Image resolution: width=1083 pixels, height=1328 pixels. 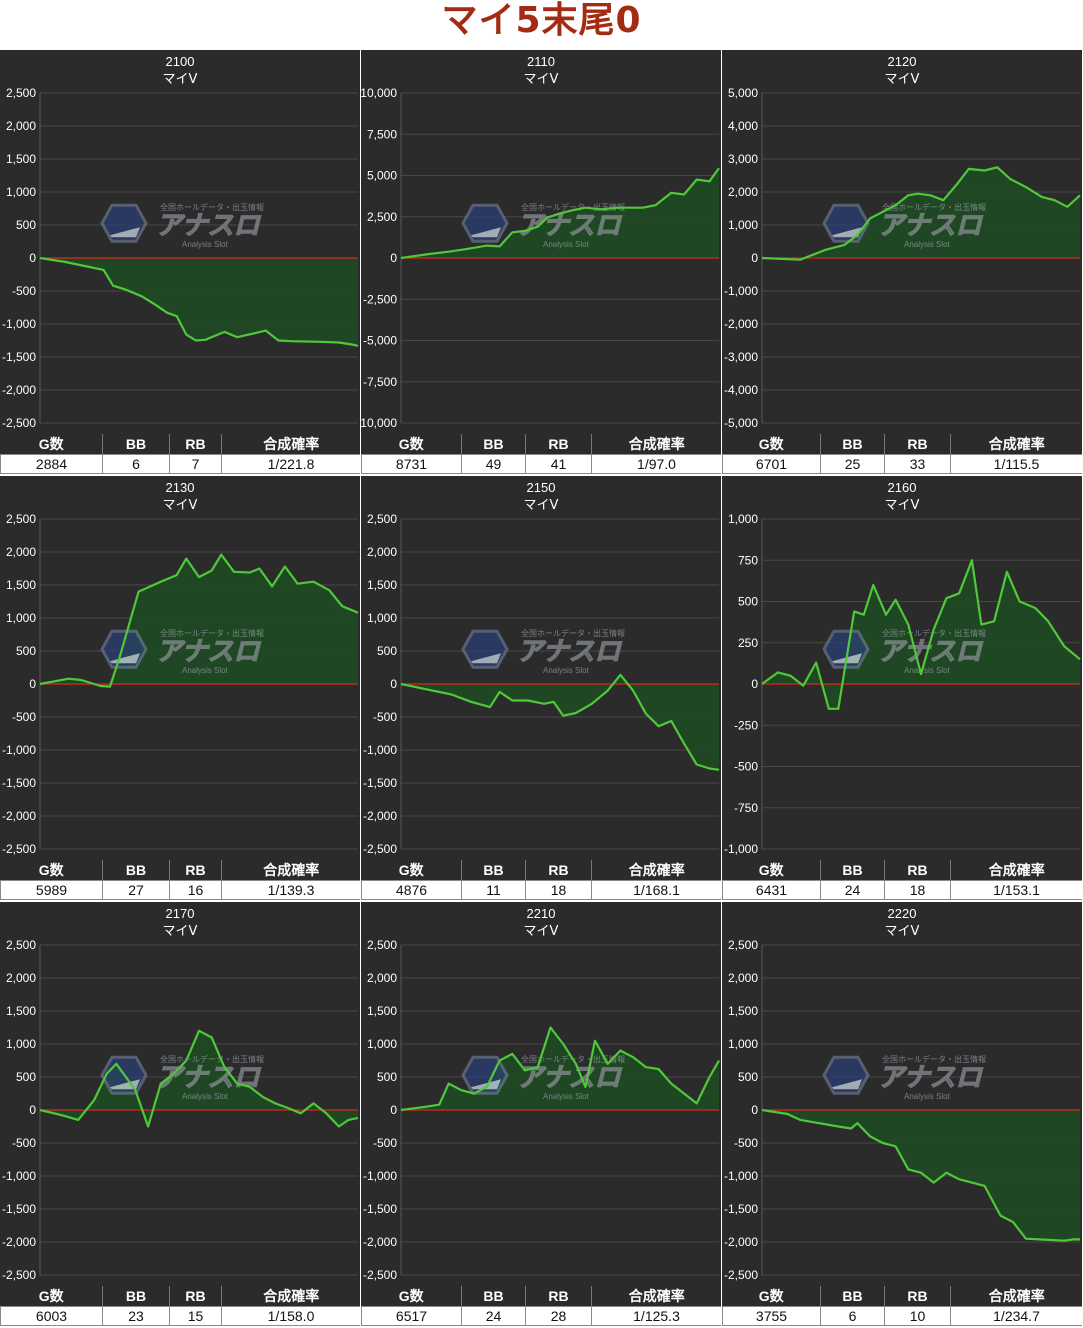 I want to click on stat-rb: 18, so click(x=558, y=890).